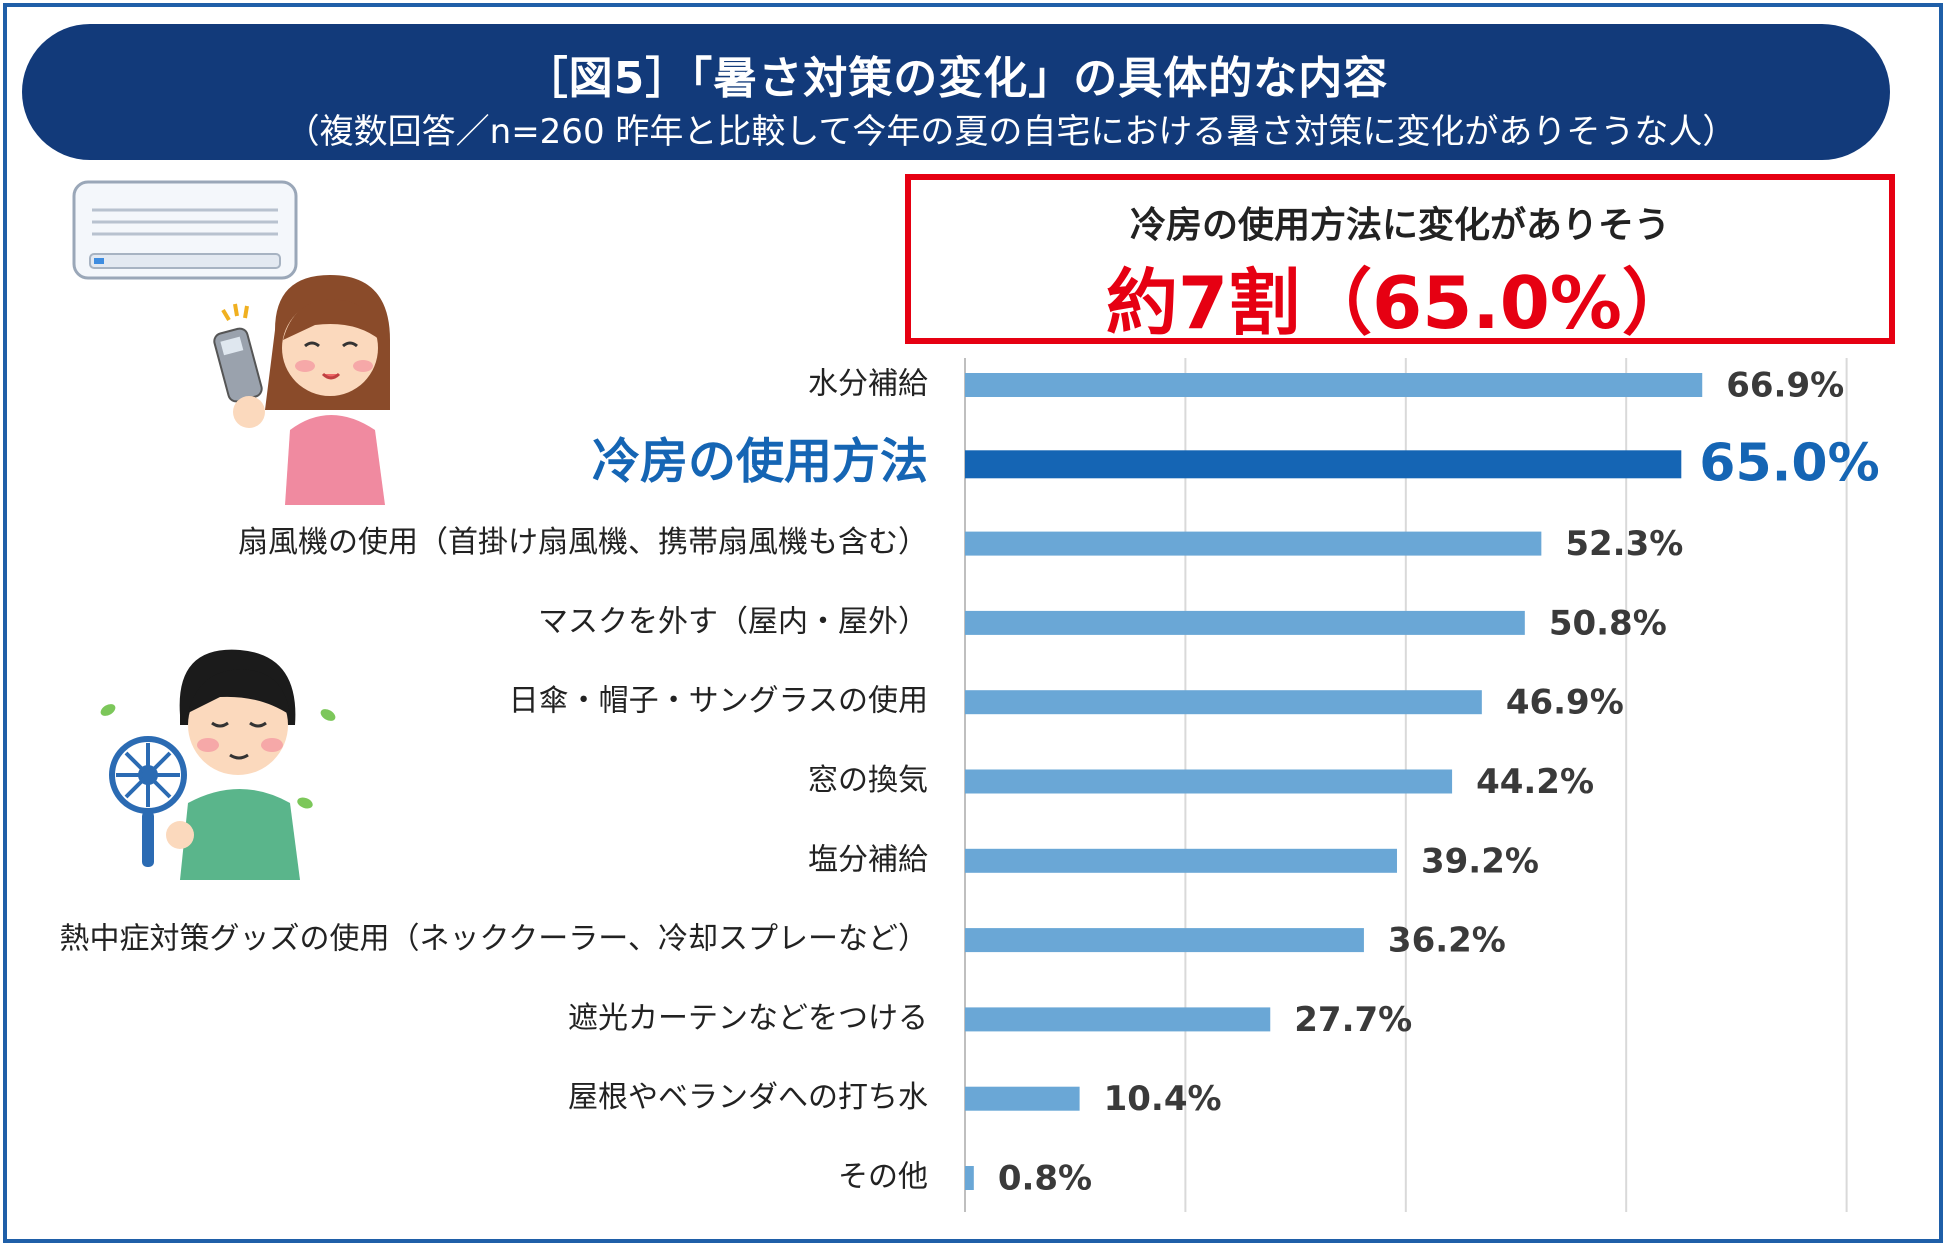 The height and width of the screenshot is (1260, 1950). I want to click on category-label: 熱中症対策グッズの使用（ネッククーラー、冷却スプレーなど）, so click(494, 939).